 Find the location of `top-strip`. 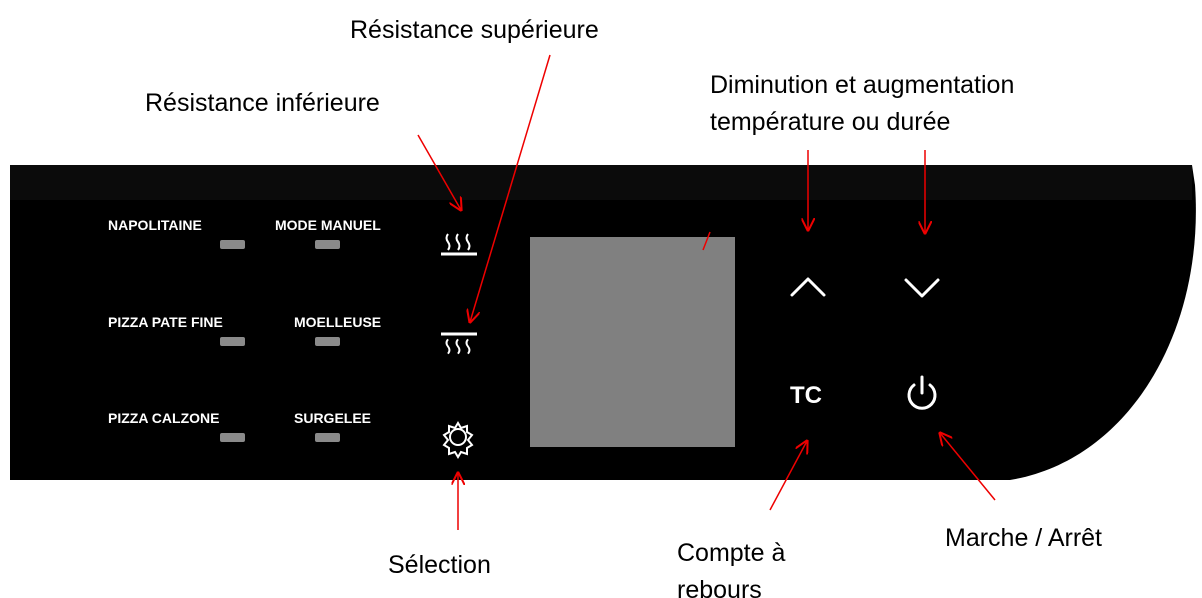

top-strip is located at coordinates (601, 182).